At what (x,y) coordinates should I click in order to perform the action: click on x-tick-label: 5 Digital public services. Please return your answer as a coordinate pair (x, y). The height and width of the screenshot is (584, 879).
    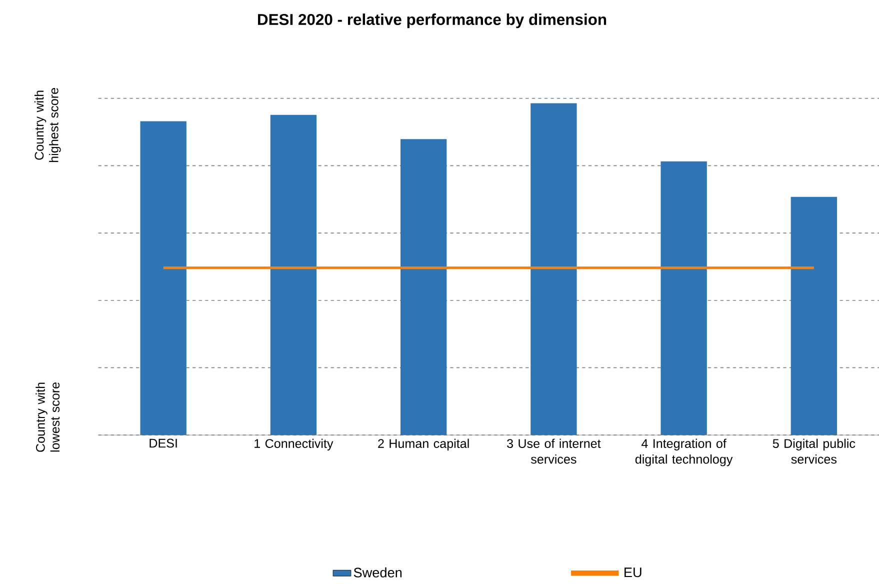
    Looking at the image, I should click on (814, 451).